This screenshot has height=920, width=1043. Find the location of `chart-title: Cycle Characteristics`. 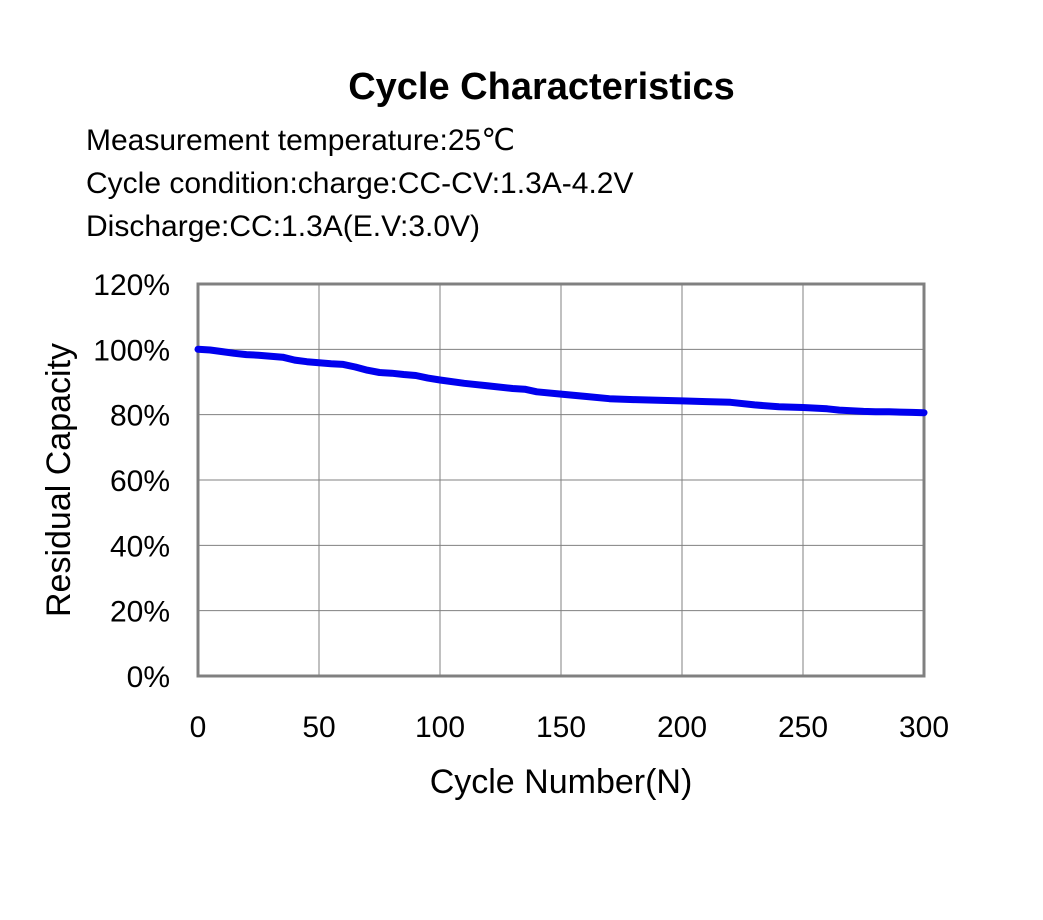

chart-title: Cycle Characteristics is located at coordinates (541, 87).